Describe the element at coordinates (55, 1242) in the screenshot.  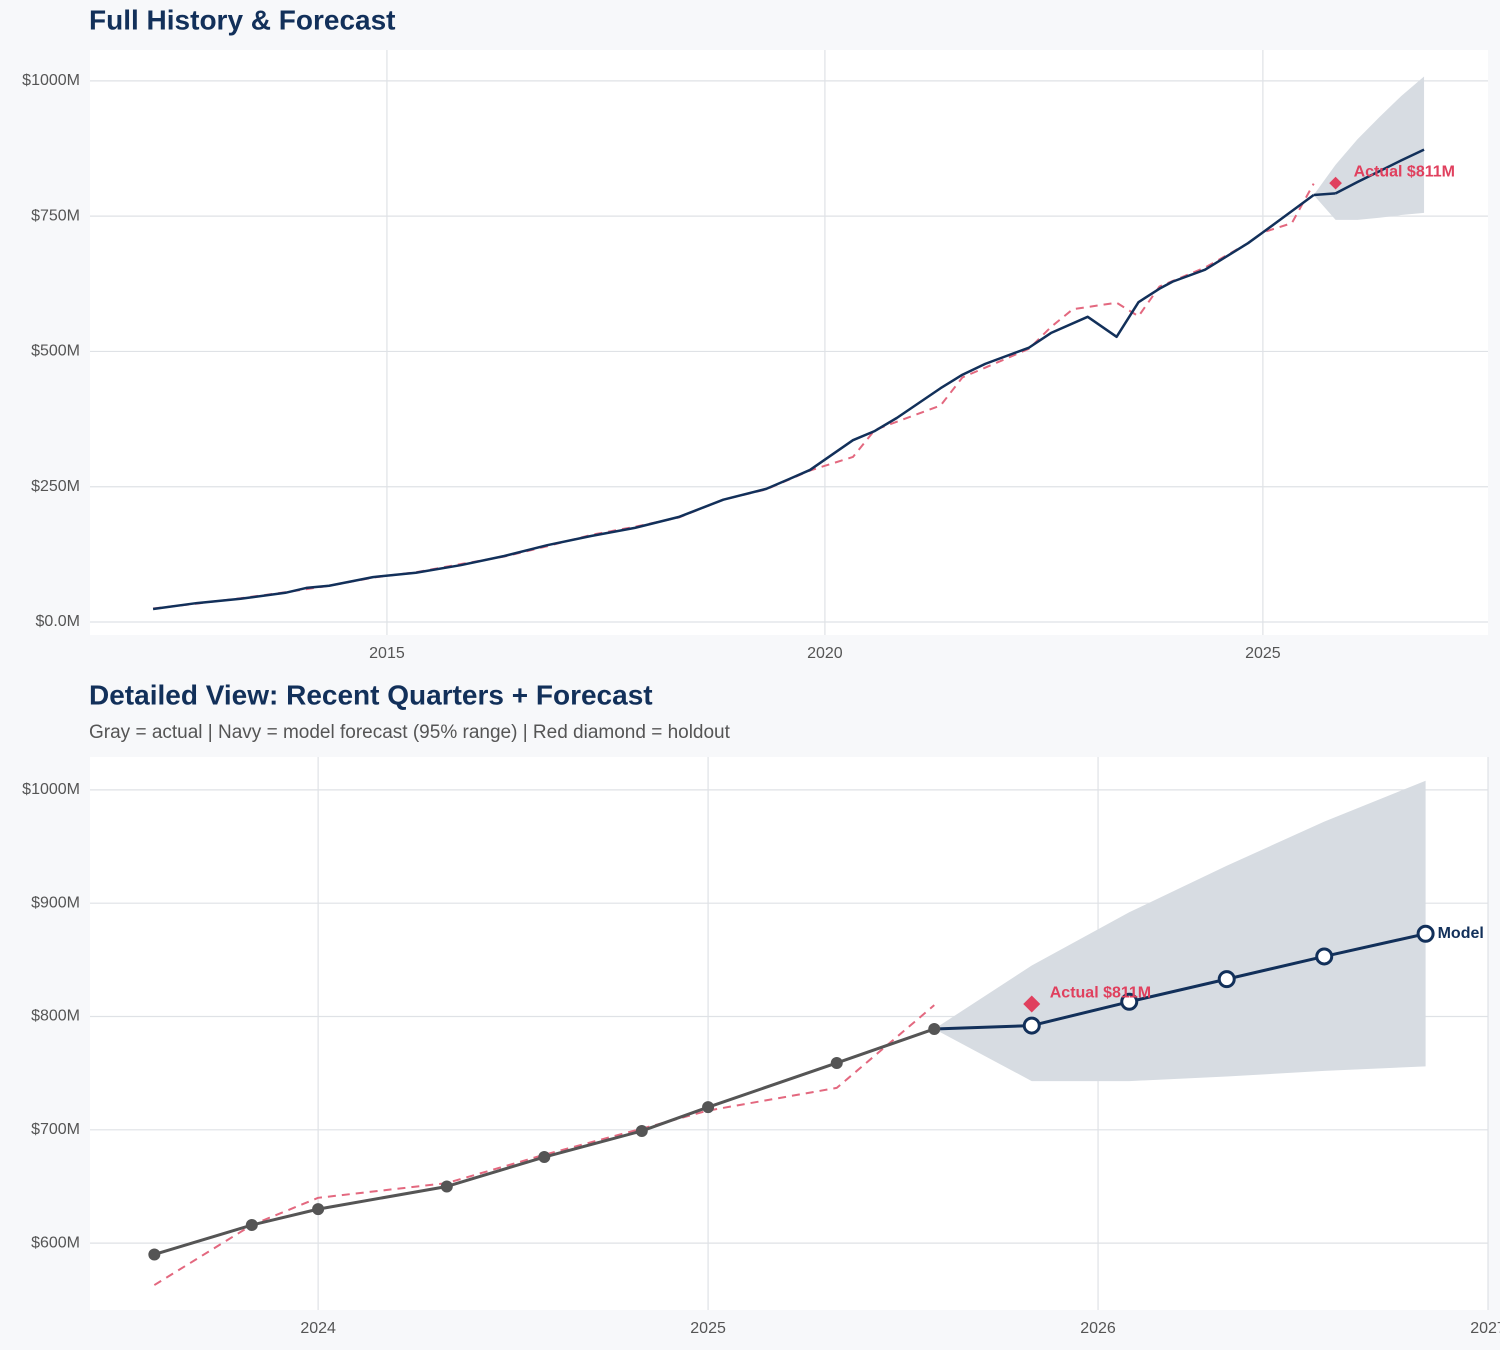
I see `y-tick-label: $600M` at that location.